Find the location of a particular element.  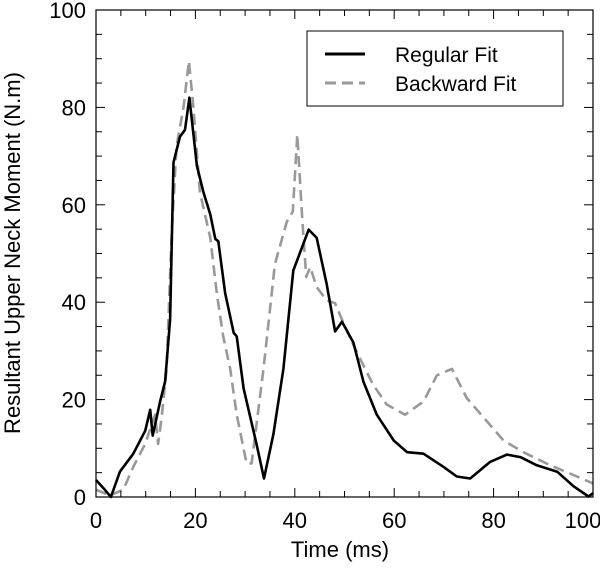

legend: Regular Fit Backward Fit is located at coordinates (435, 68).